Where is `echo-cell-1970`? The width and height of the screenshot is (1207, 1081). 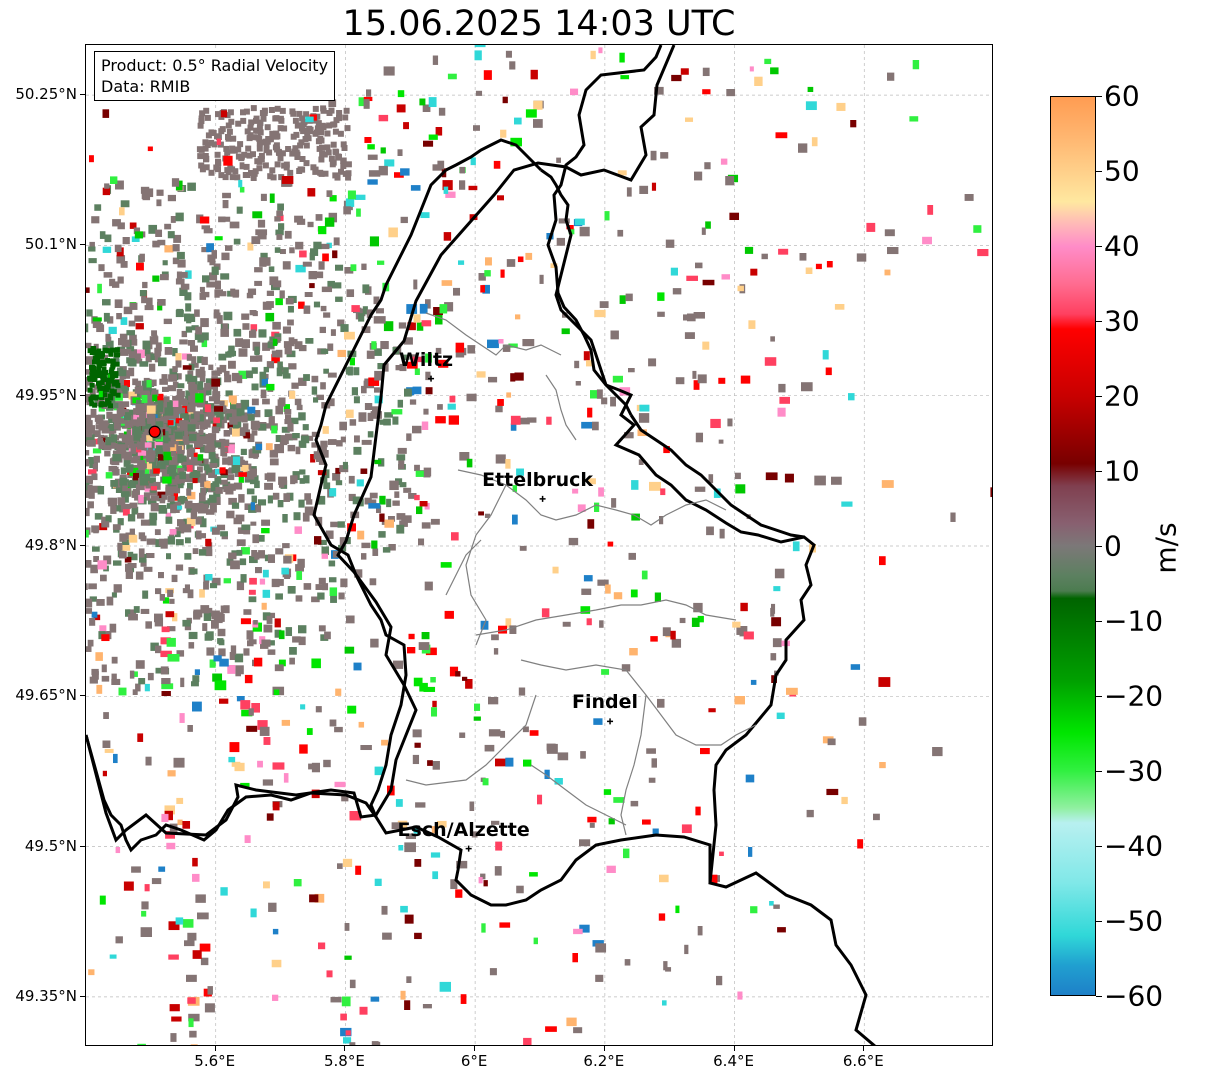 echo-cell-1970 is located at coordinates (193, 571).